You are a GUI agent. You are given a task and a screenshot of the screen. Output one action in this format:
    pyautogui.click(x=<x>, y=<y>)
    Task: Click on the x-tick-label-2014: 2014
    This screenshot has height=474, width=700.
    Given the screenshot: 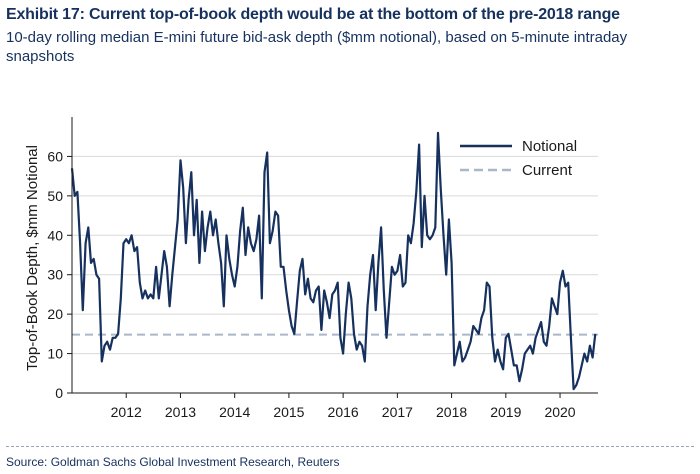 What is the action you would take?
    pyautogui.click(x=234, y=412)
    